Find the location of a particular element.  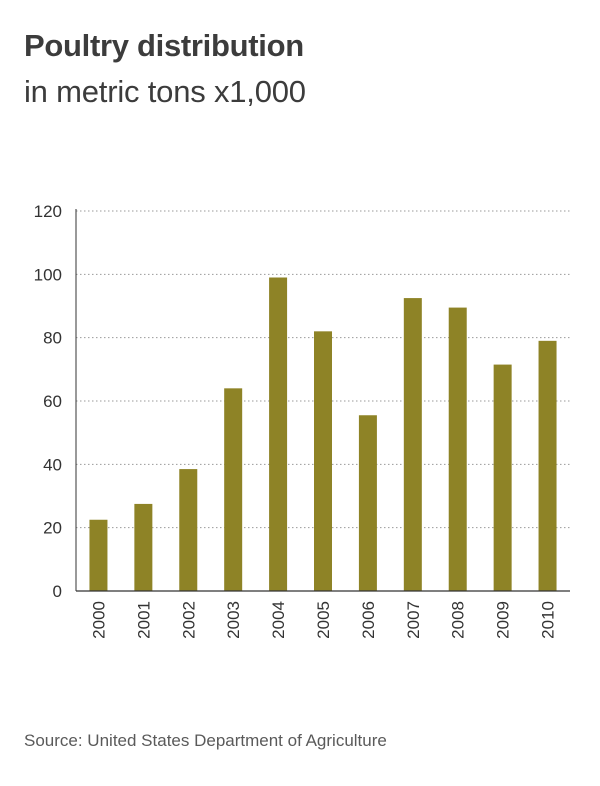

chart-subtitle: in metric tons x1,000 is located at coordinates (165, 91).